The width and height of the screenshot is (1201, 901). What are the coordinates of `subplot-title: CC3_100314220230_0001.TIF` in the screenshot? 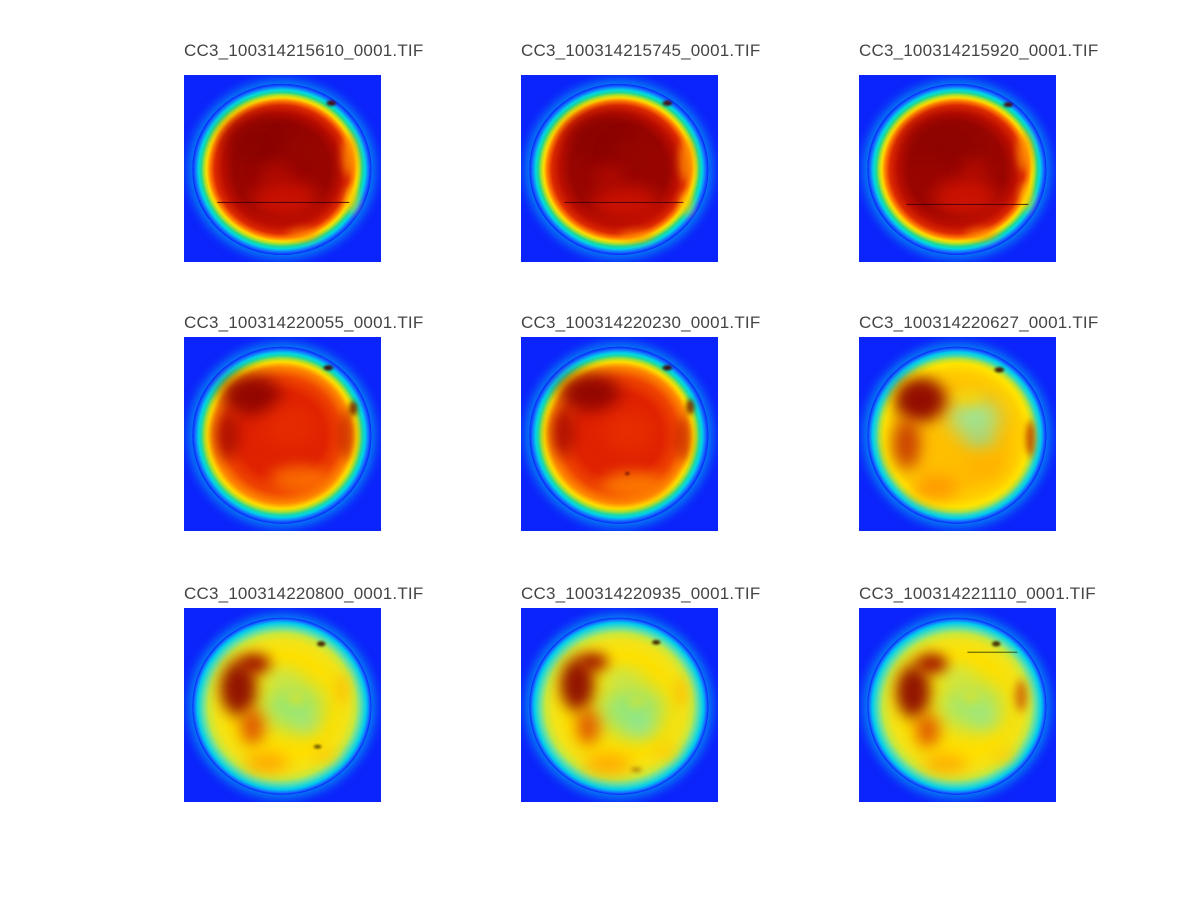 It's located at (641, 322).